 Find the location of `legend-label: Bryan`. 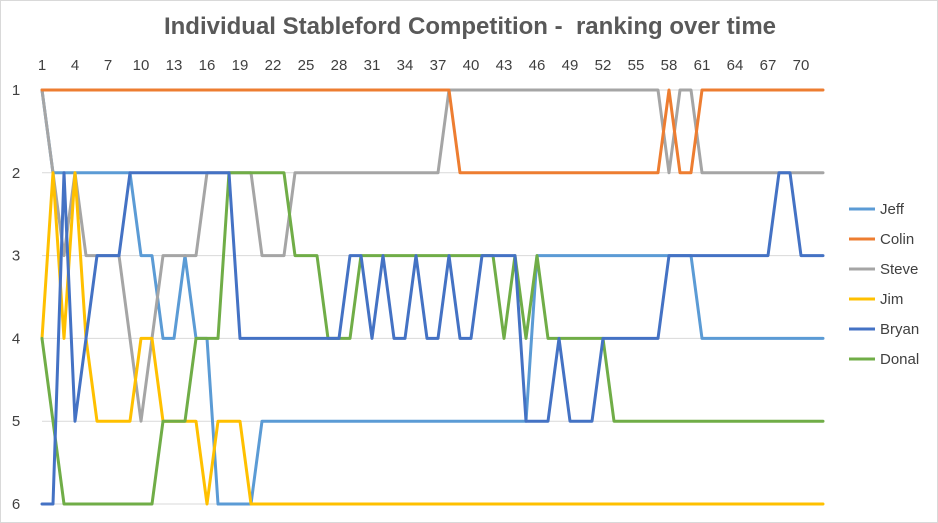

legend-label: Bryan is located at coordinates (899, 329).